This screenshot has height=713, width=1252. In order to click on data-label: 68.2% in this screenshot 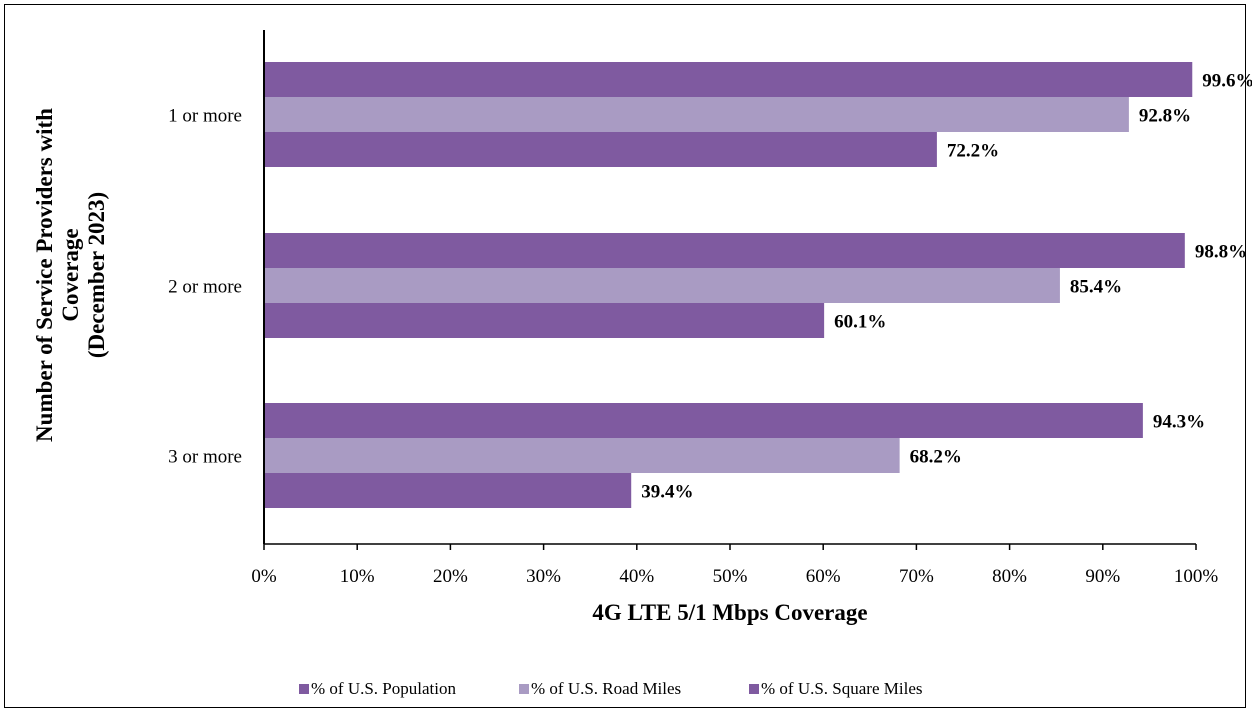, I will do `click(936, 457)`.